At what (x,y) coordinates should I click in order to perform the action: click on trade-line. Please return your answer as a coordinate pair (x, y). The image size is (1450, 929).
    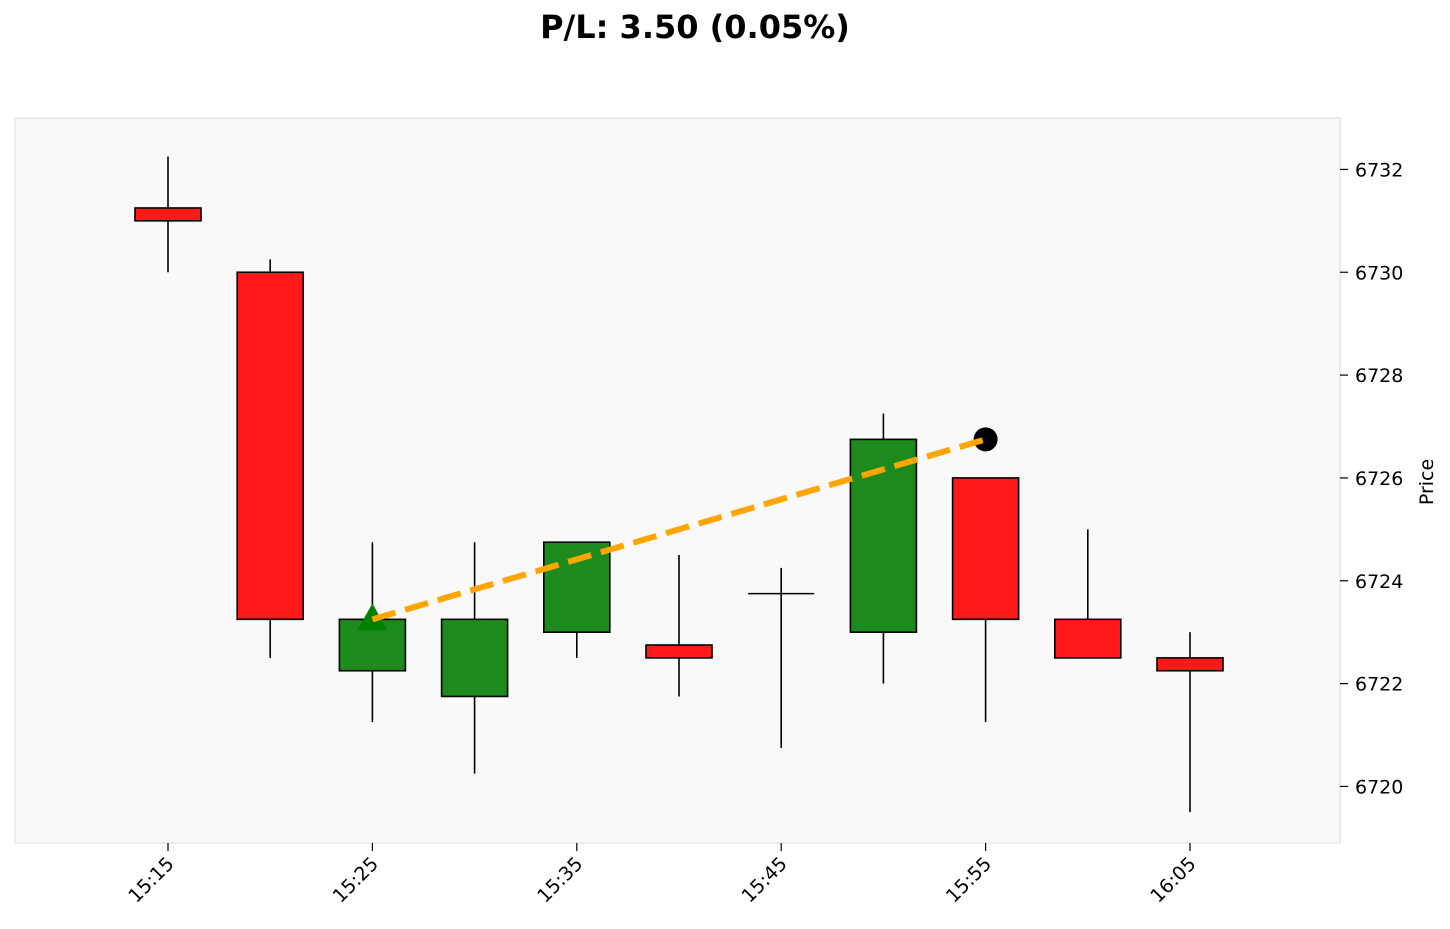
    Looking at the image, I should click on (679, 529).